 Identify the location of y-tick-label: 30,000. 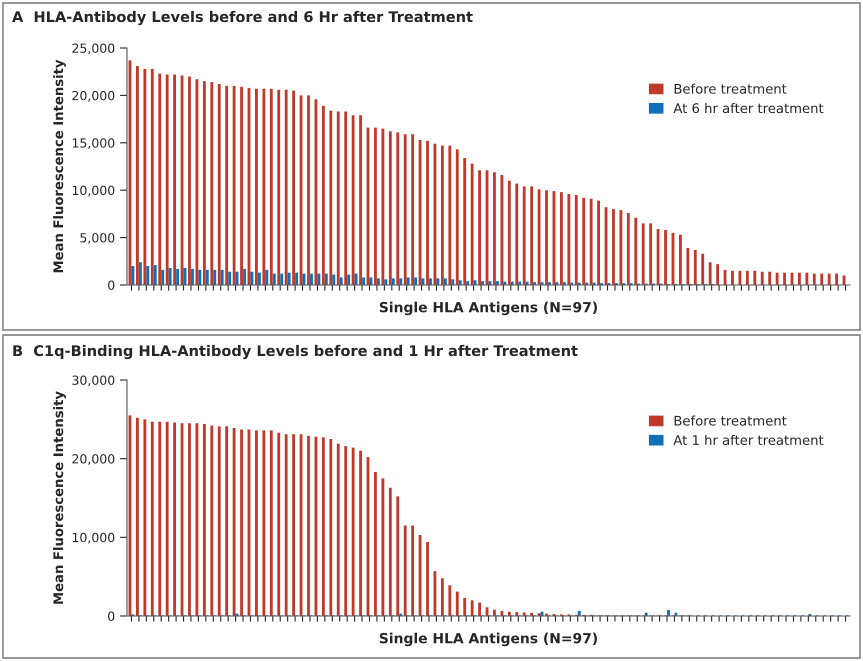
(93, 380).